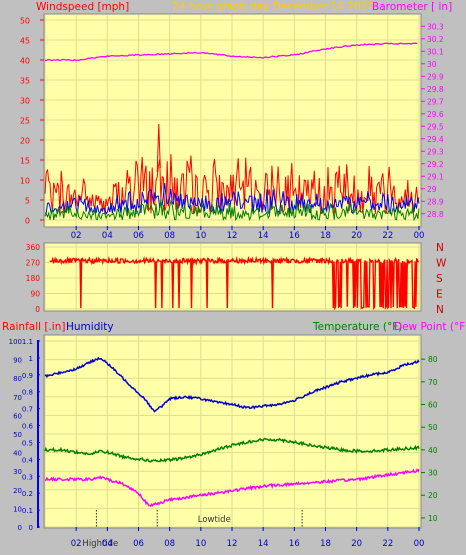  Describe the element at coordinates (433, 405) in the screenshot. I see `temperature-tick-label: 60` at that location.